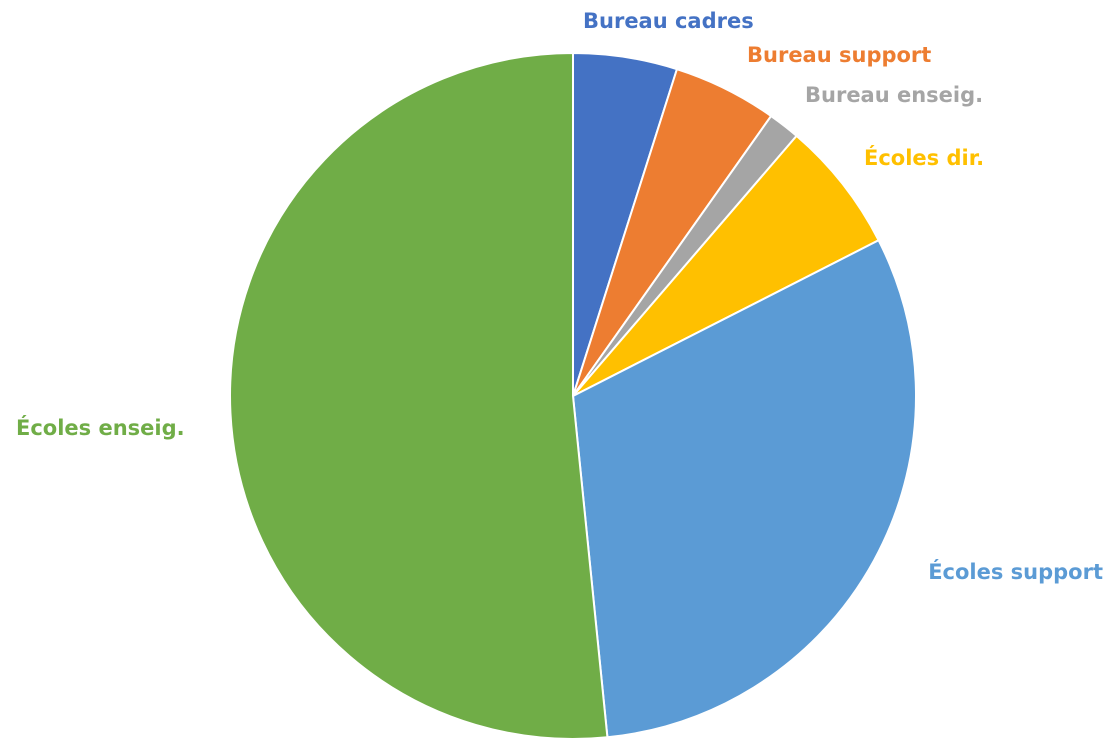  I want to click on label-ecoles-dir: Écoles dir., so click(924, 157).